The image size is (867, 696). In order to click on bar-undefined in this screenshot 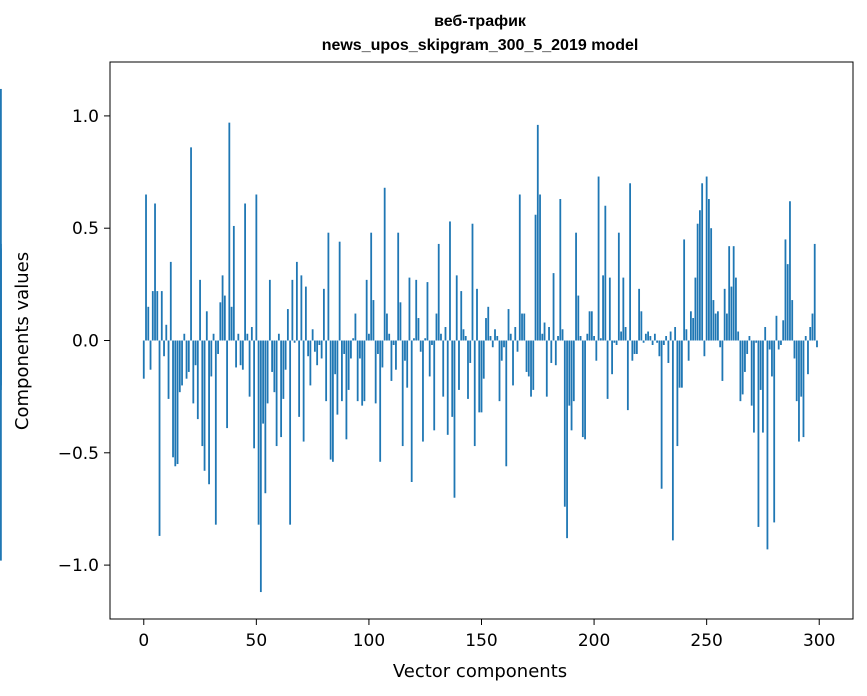, I will do `click(1, 357)`.